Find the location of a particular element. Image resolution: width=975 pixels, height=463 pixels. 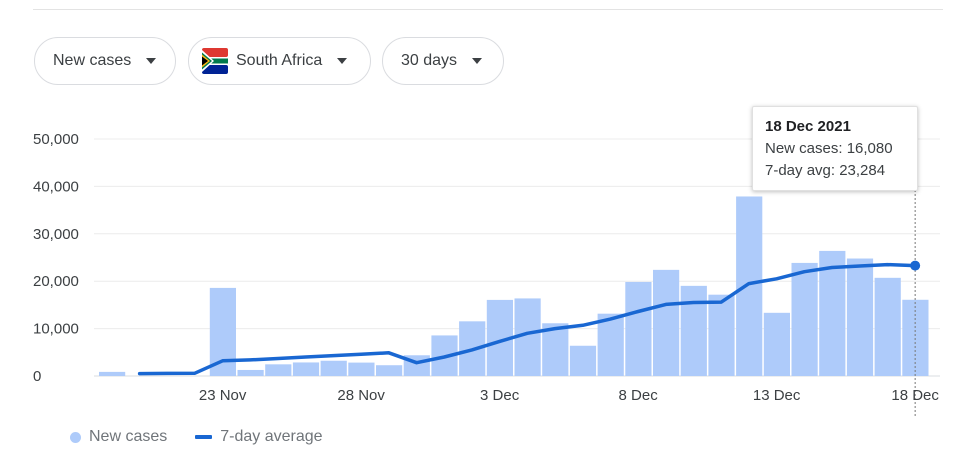

x-tick-label: 18 Dec is located at coordinates (915, 395).